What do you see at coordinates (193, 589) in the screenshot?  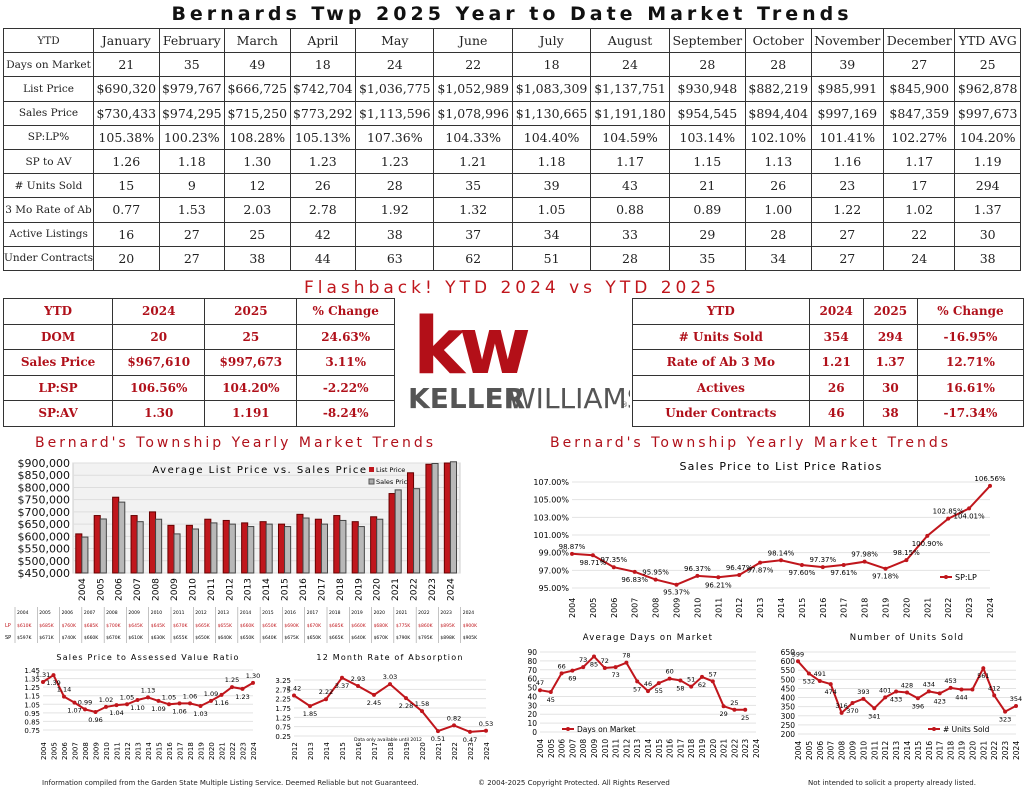 I see `x-tick-label: 2010` at bounding box center [193, 589].